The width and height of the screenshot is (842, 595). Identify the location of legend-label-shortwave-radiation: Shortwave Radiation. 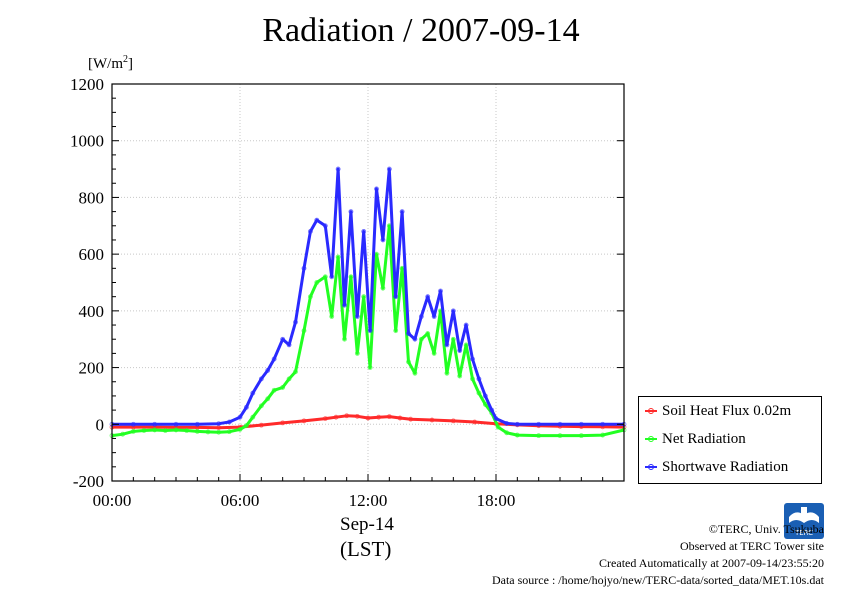
(725, 466).